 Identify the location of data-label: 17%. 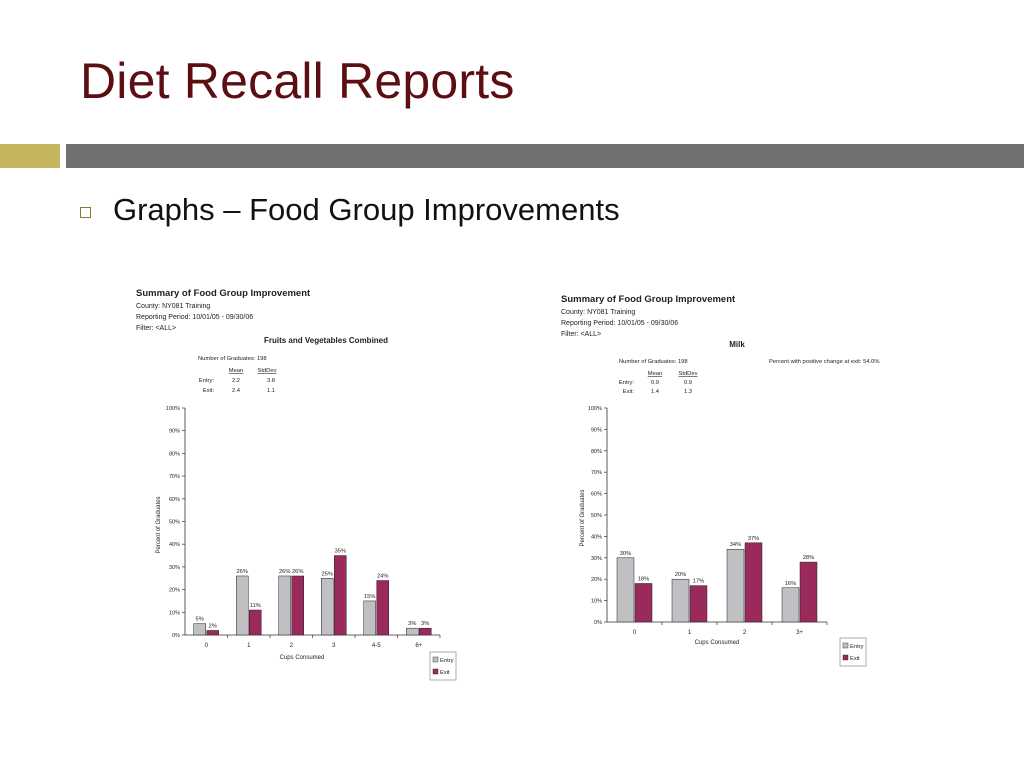
(699, 582).